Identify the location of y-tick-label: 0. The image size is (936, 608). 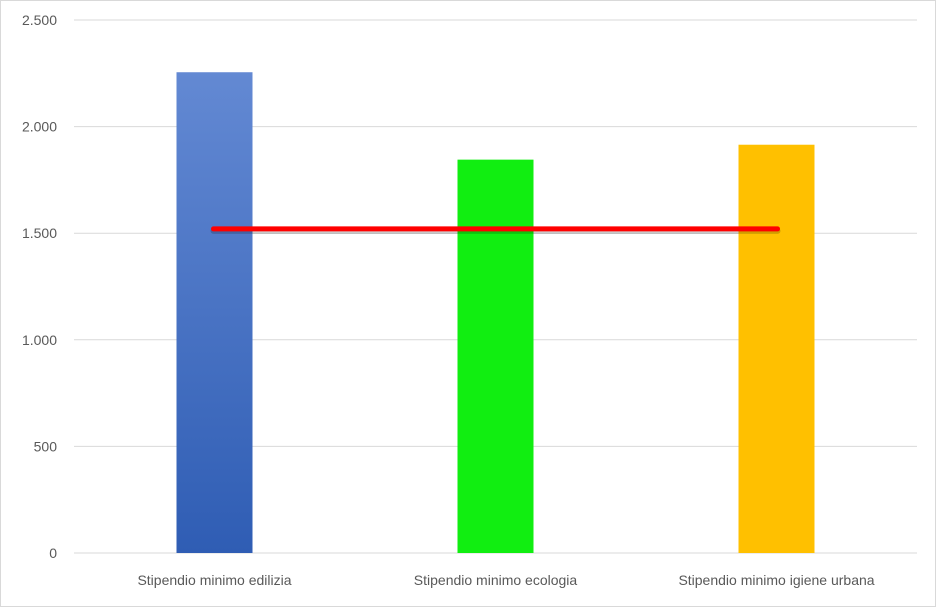
(53, 553).